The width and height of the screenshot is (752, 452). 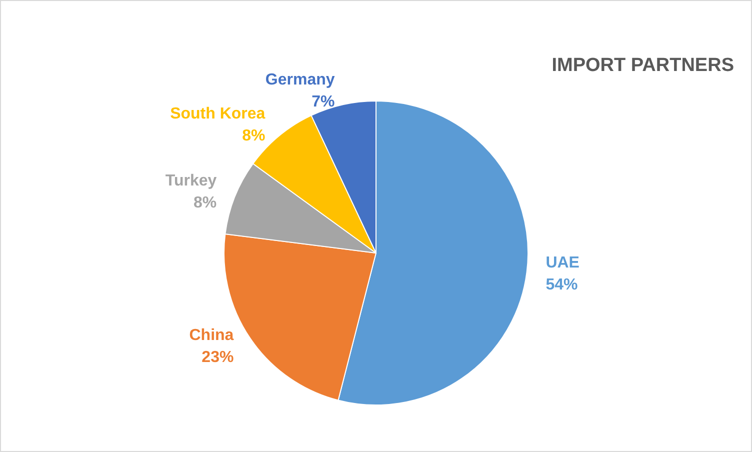 What do you see at coordinates (562, 285) in the screenshot?
I see `data-label: 54%` at bounding box center [562, 285].